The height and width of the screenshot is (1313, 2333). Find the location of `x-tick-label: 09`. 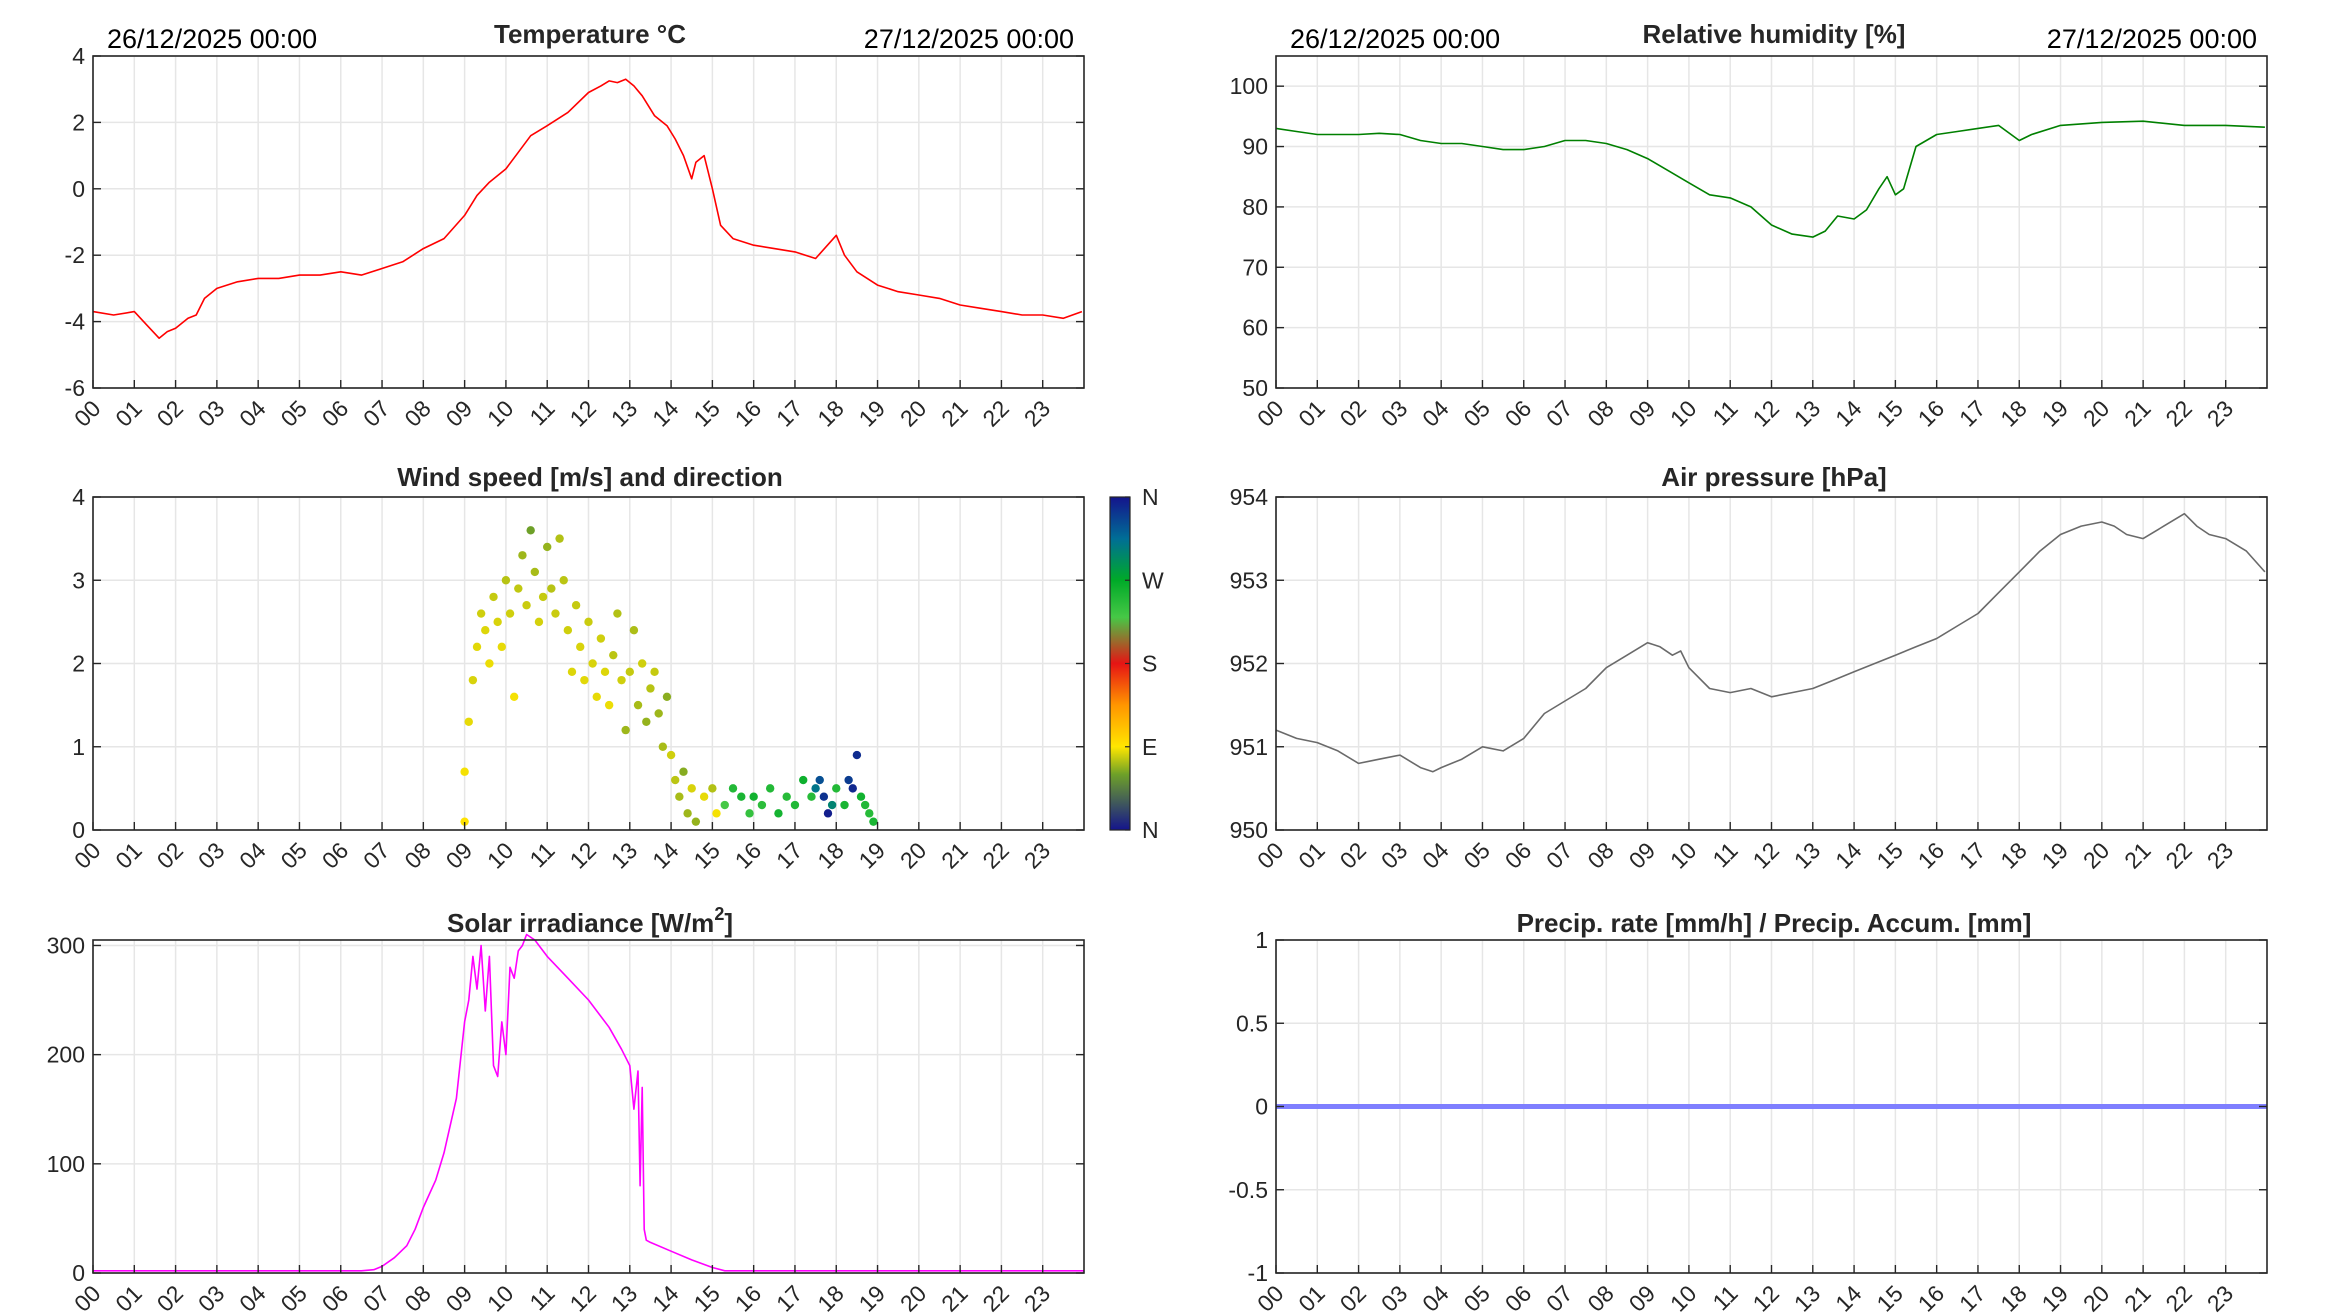

x-tick-label: 09 is located at coordinates (1642, 413).